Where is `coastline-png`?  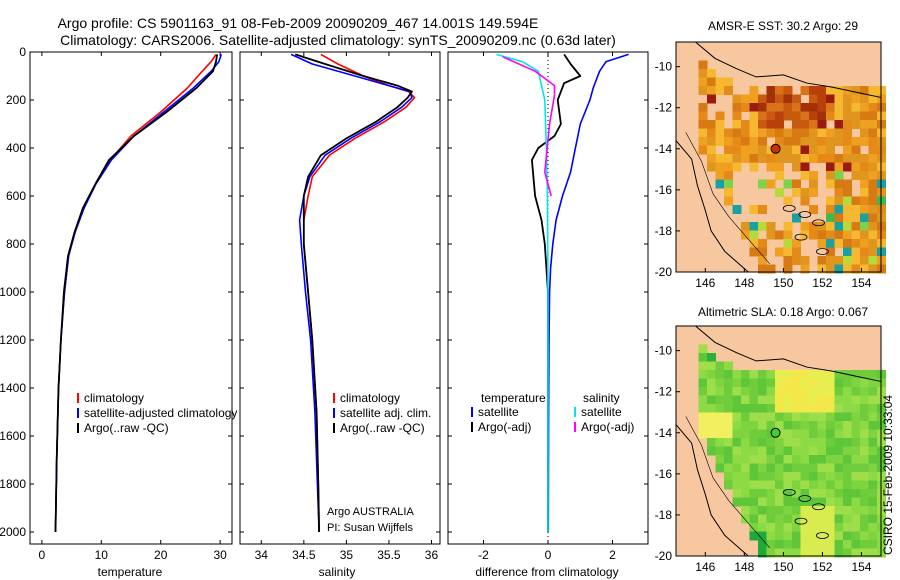 coastline-png is located at coordinates (788, 353).